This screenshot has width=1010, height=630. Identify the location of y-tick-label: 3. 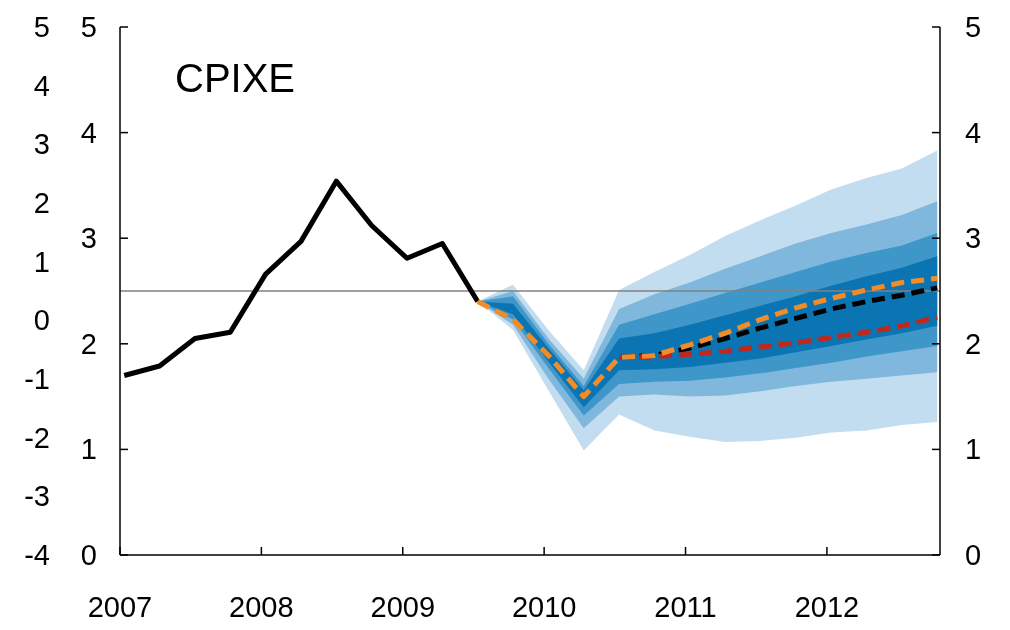
(88, 238).